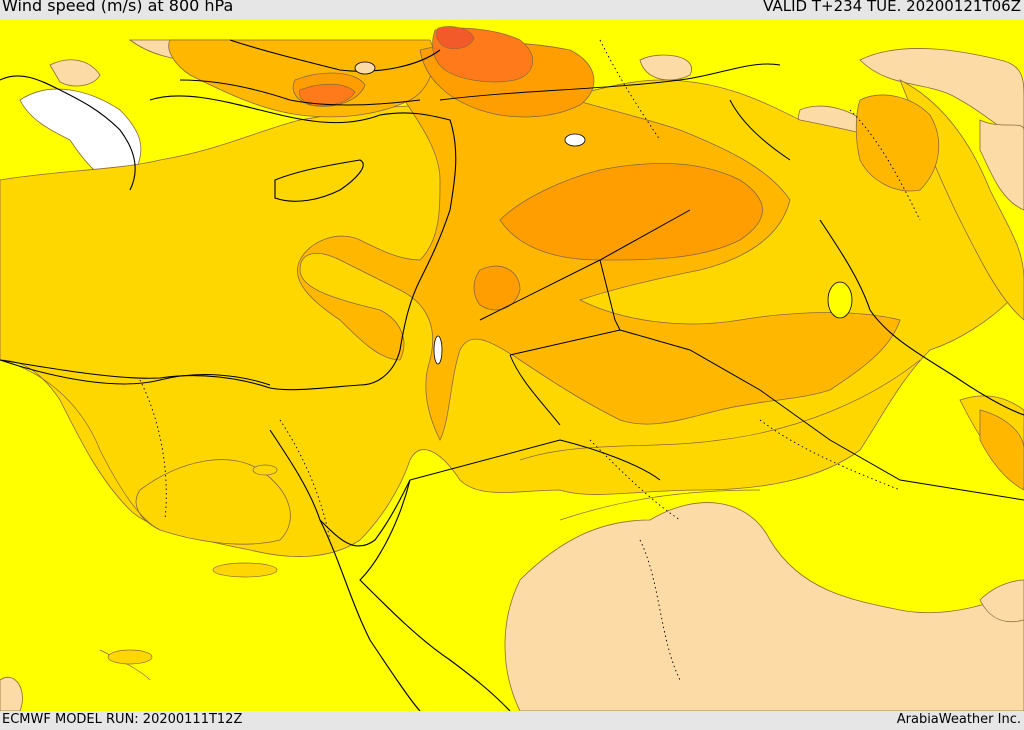  I want to click on valid-time: VALID T+234 TUE. 20200121T06Z, so click(892, 7).